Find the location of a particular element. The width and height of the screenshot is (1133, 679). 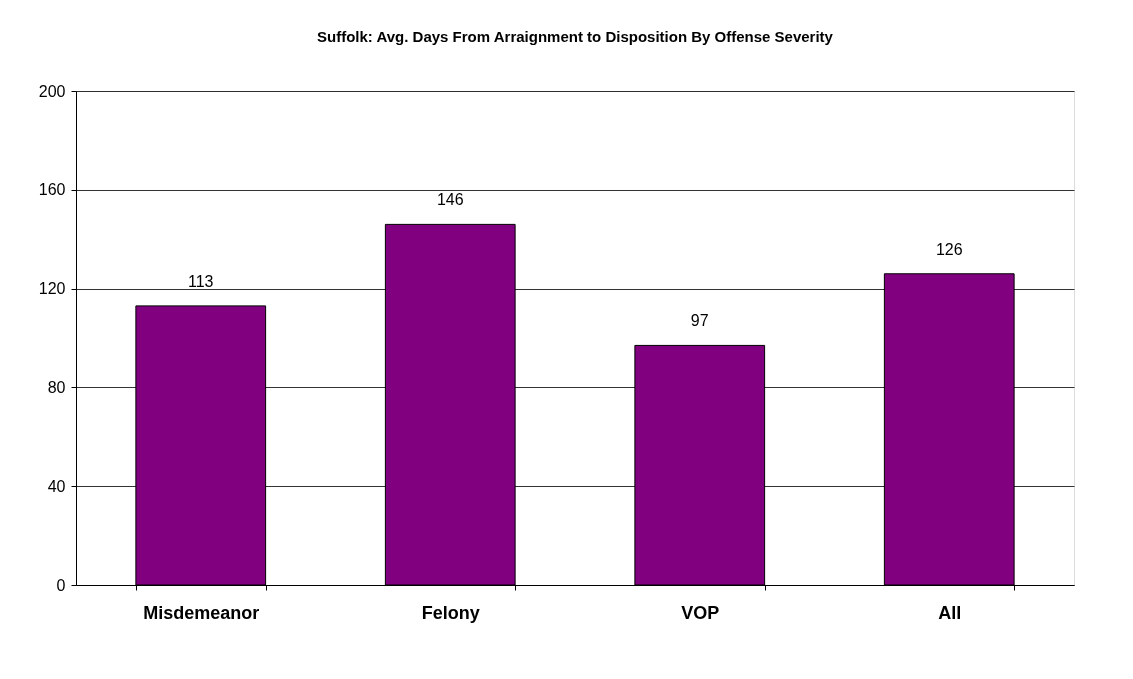

chart-title: Suffolk: Avg. Days From Arraignment to Disposition By Offense Severity is located at coordinates (575, 36).